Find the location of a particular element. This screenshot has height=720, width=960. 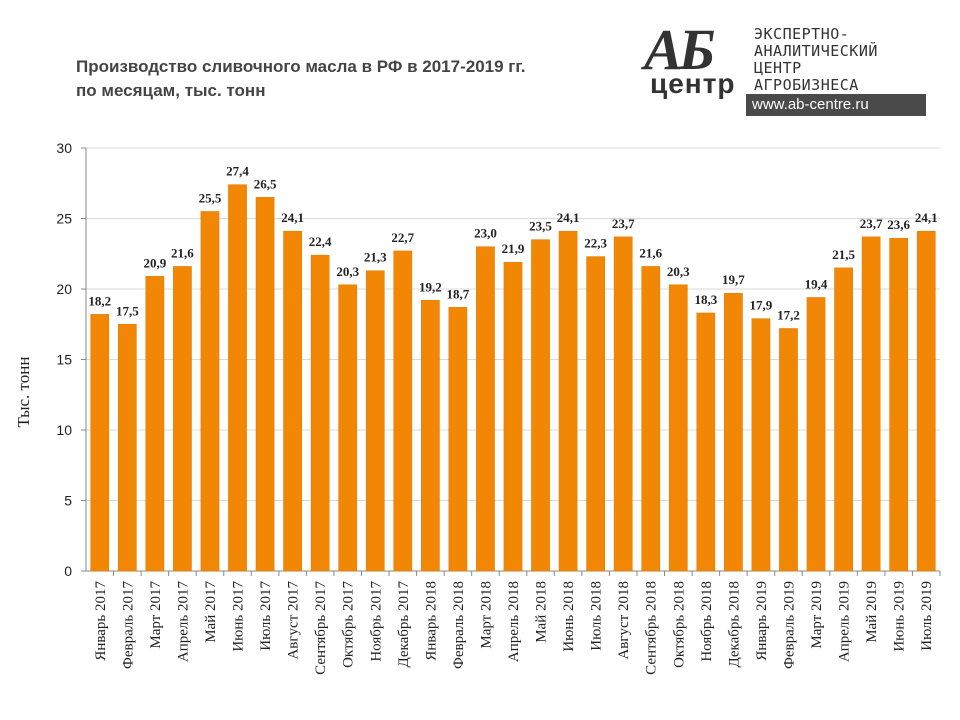

logo-mark-center: центр is located at coordinates (693, 83).